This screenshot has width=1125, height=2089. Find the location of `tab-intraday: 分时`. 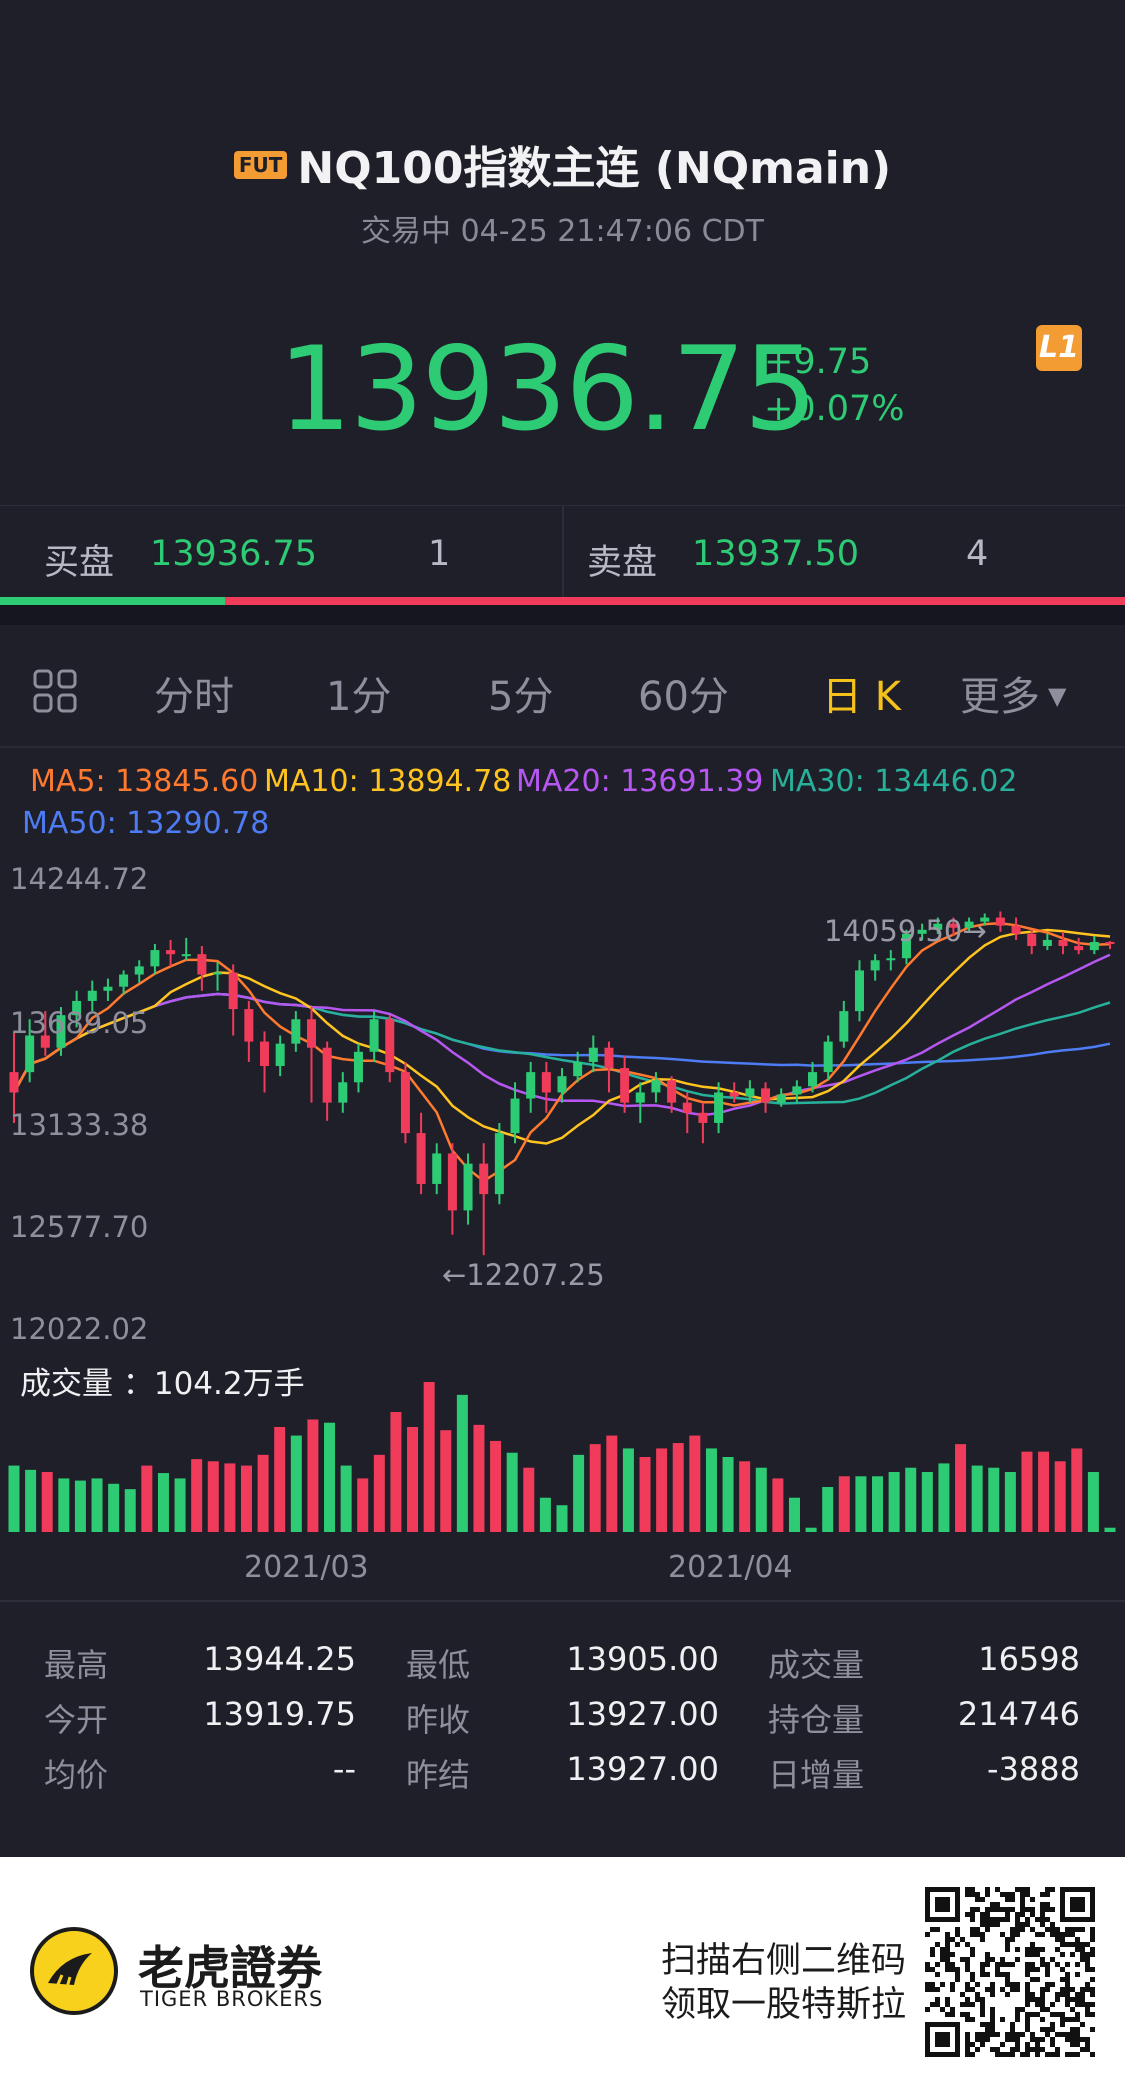

tab-intraday: 分时 is located at coordinates (194, 697).